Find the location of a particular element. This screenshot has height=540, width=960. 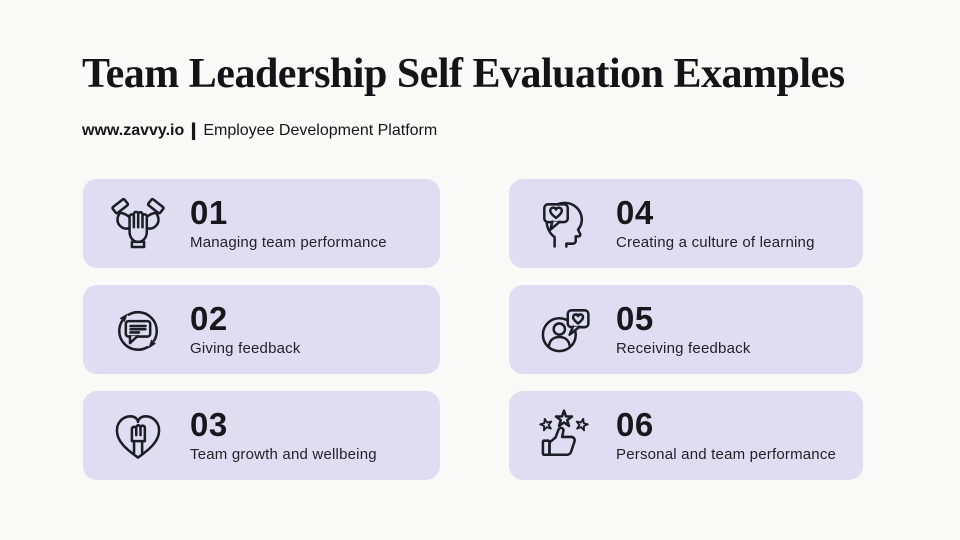

card-label: Managing team performance is located at coordinates (288, 242).